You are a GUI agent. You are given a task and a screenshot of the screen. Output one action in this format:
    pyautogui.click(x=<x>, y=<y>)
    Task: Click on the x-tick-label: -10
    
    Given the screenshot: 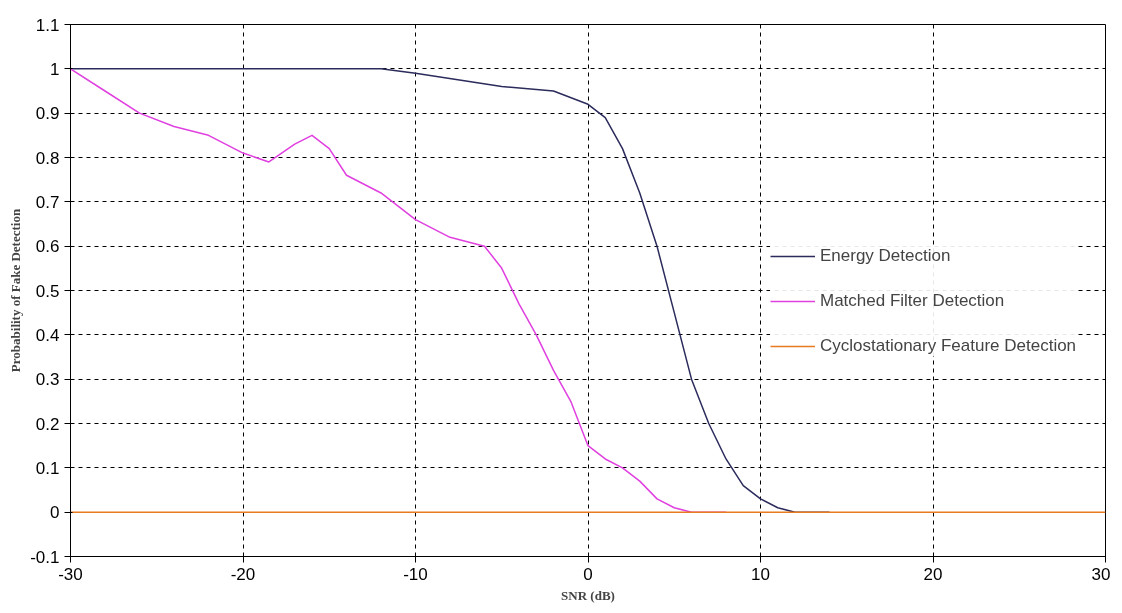 What is the action you would take?
    pyautogui.click(x=415, y=574)
    